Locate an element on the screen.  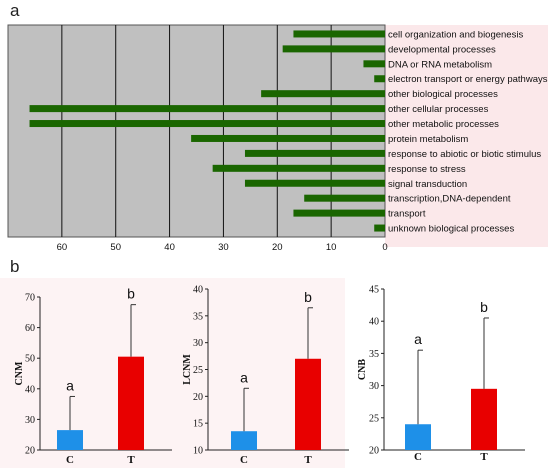
x-tick-20: 20 is located at coordinates (277, 247).